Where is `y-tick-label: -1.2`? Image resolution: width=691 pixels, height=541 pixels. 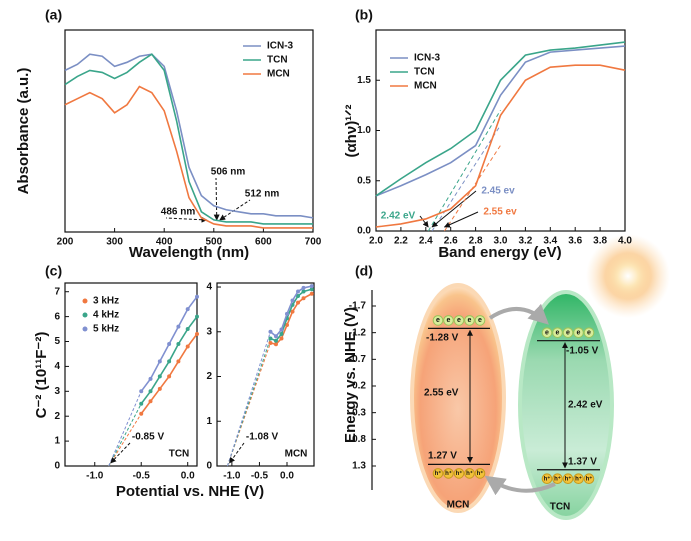 y-tick-label: -1.2 is located at coordinates (358, 332).